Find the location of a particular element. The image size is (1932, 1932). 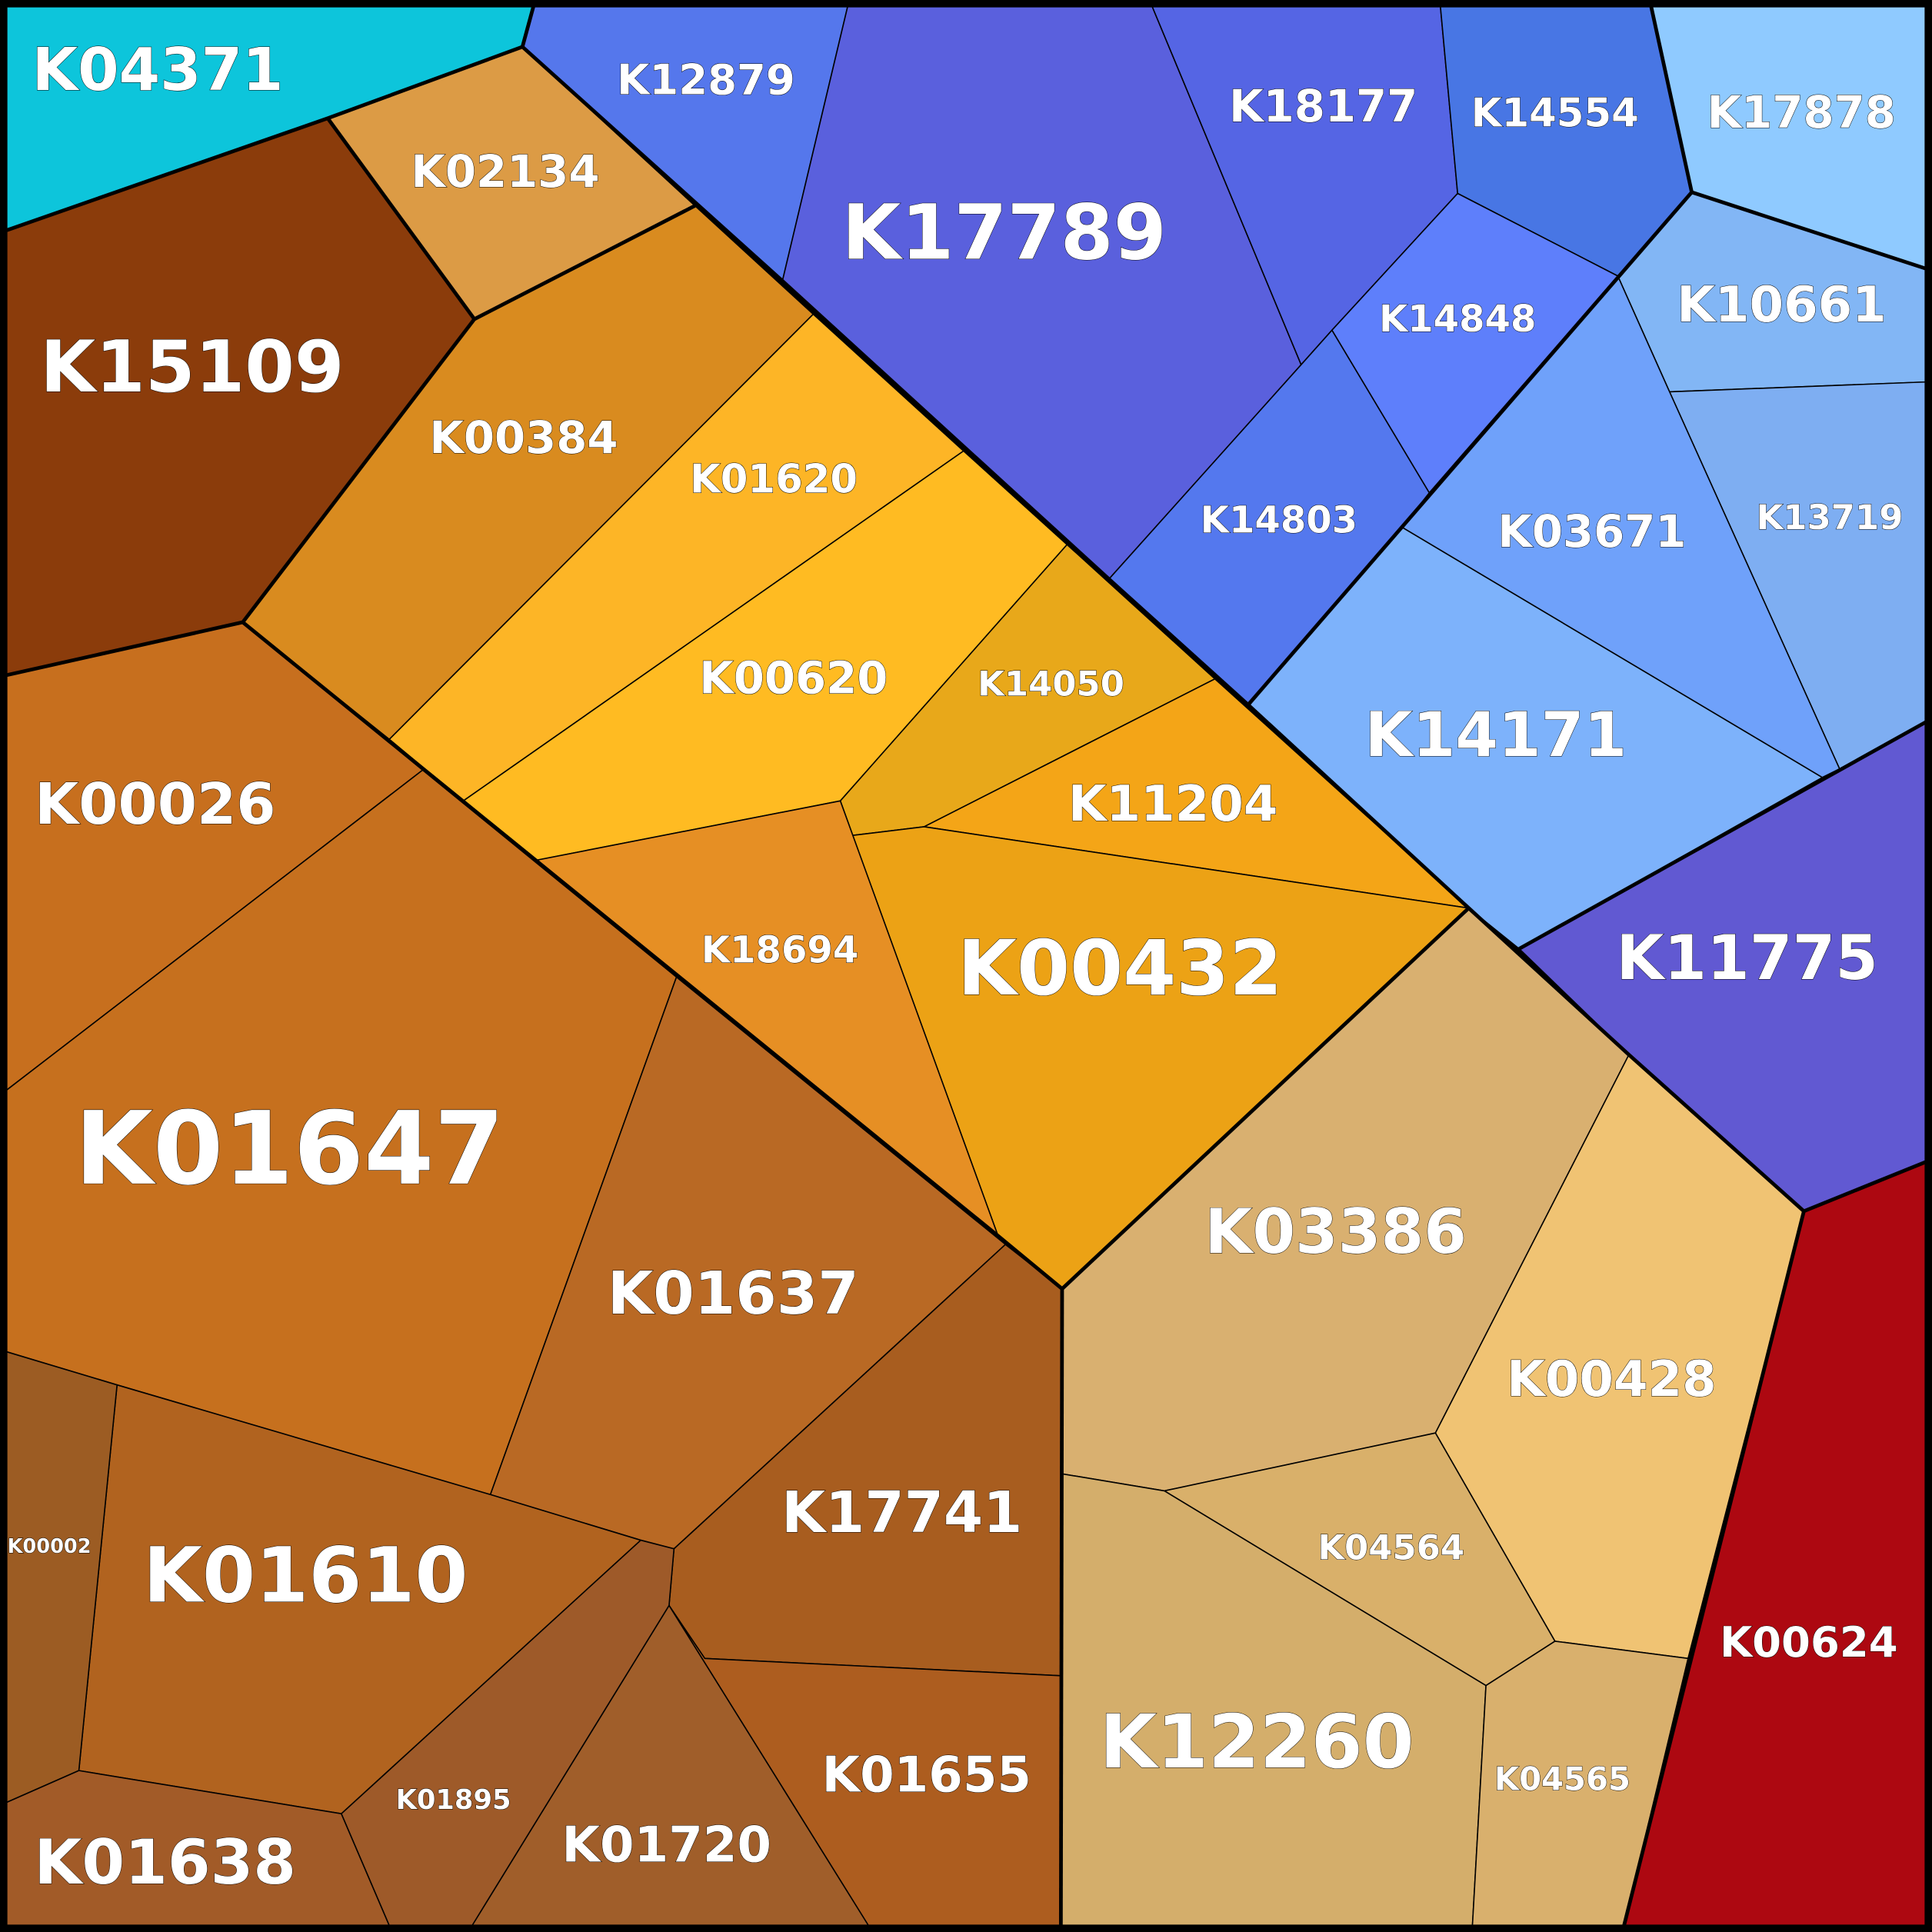

cell-label: K12879 is located at coordinates (706, 79).